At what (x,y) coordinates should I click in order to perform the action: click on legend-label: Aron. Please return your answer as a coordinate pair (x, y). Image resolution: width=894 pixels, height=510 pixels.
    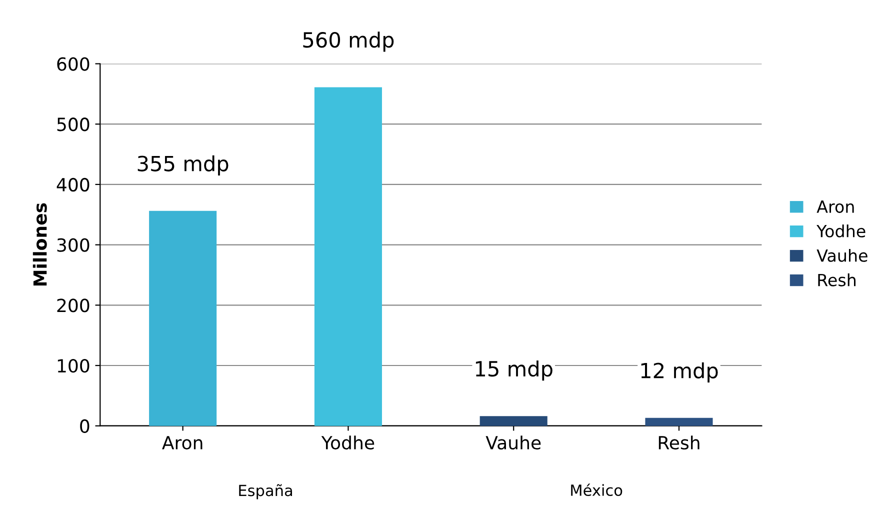
    Looking at the image, I should click on (835, 206).